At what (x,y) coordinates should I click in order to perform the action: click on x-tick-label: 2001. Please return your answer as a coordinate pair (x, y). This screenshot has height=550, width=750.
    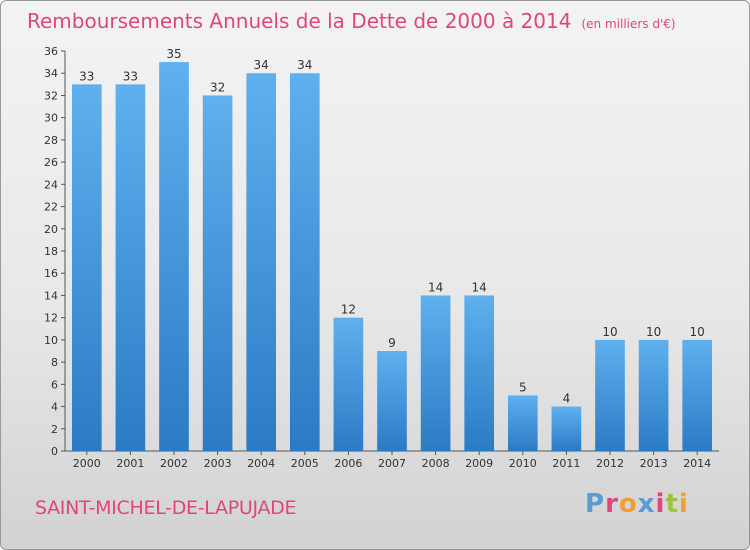
    Looking at the image, I should click on (130, 463).